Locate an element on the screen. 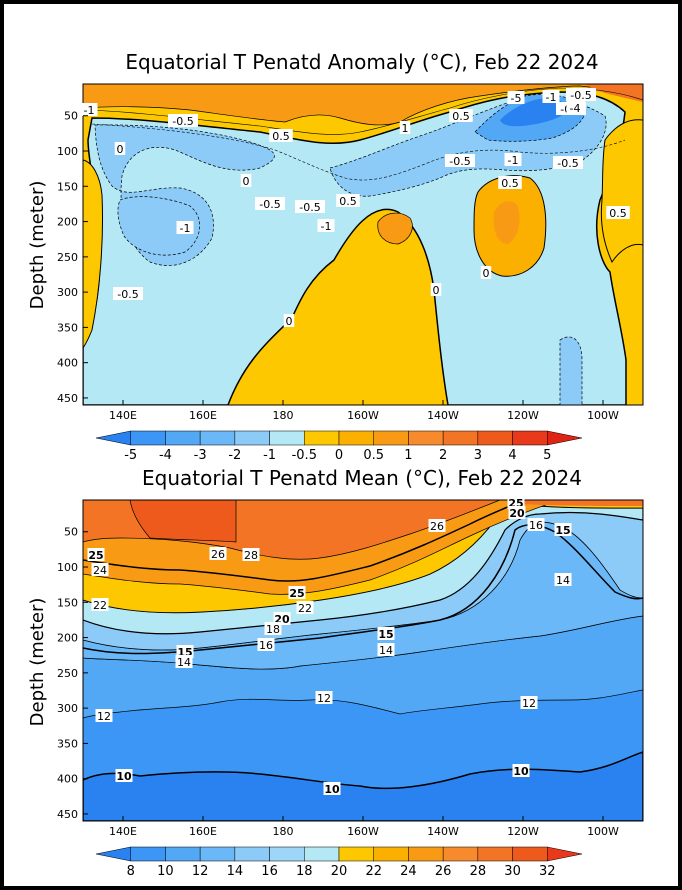 This screenshot has width=682, height=890. mean-colorbar-label: 22 is located at coordinates (373, 871).